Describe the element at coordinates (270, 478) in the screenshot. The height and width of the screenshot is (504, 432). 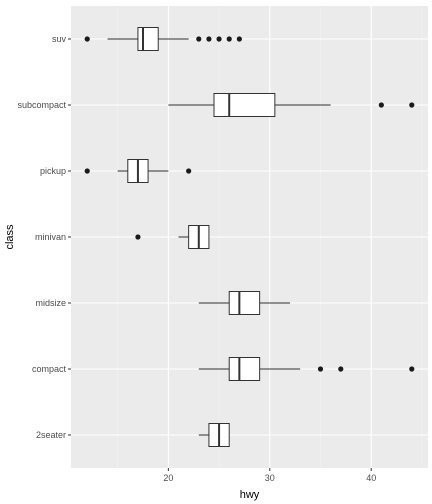
I see `x-tick-label: 30` at that location.